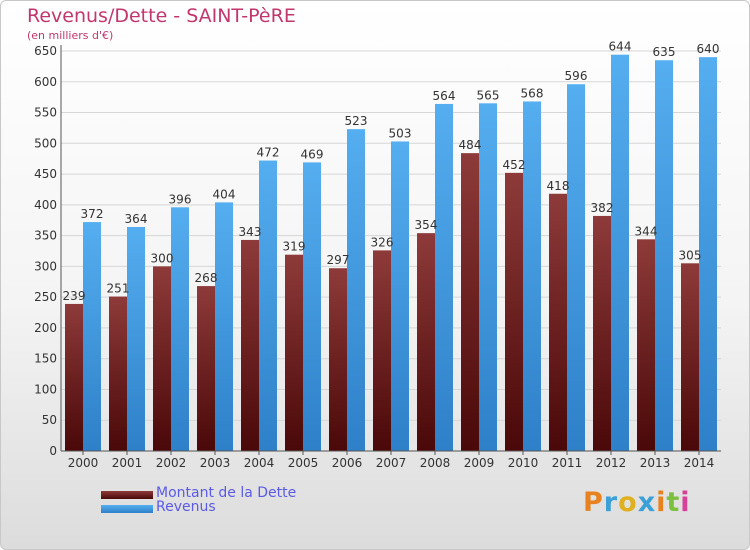 Image resolution: width=750 pixels, height=550 pixels. I want to click on revenue-value-label: 469, so click(312, 154).